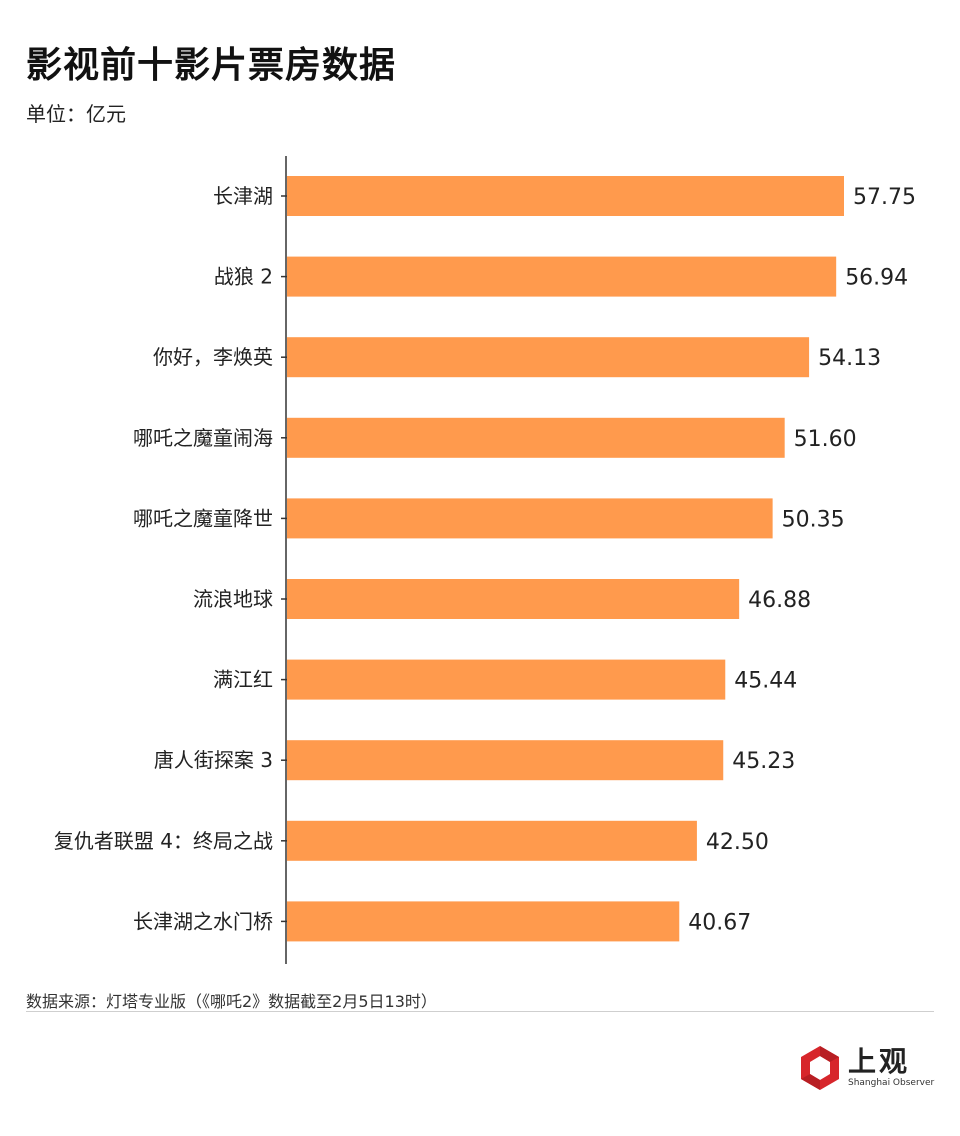 This screenshot has height=1136, width=960. What do you see at coordinates (480, 1011) in the screenshot?
I see `footer-divider` at bounding box center [480, 1011].